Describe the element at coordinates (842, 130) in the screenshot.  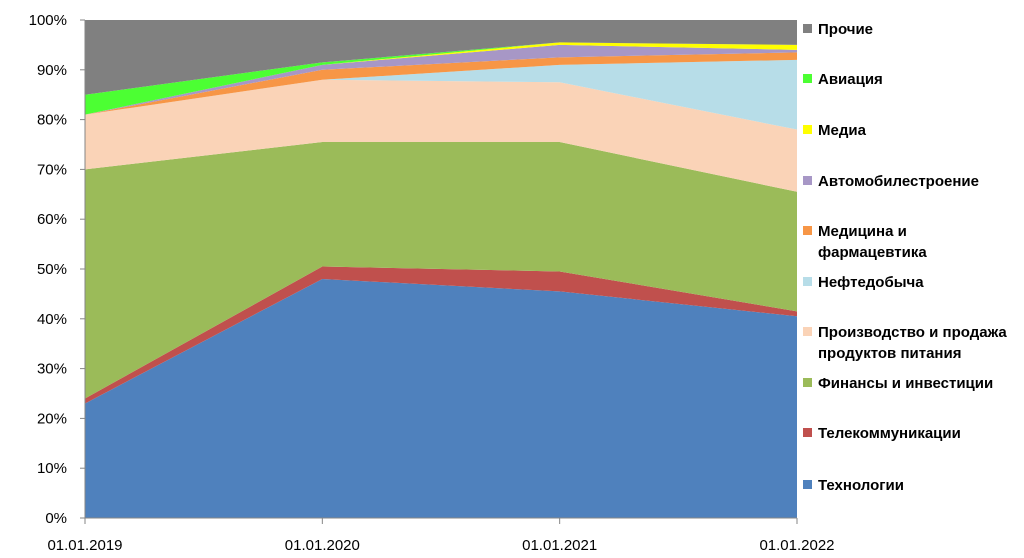
I see `legend-label: Медиа` at that location.